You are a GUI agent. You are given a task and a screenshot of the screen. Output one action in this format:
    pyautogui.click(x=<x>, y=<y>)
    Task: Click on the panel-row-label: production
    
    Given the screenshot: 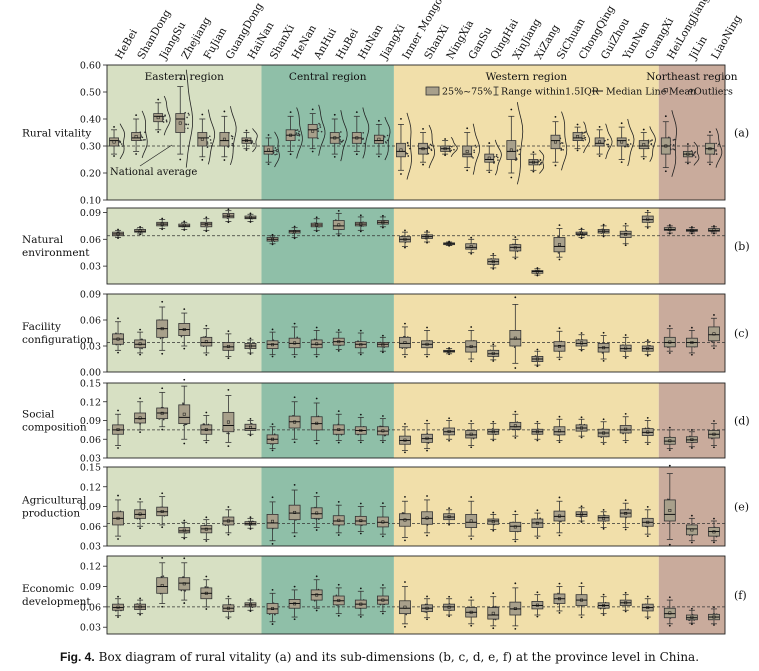 What is the action you would take?
    pyautogui.click(x=51, y=514)
    